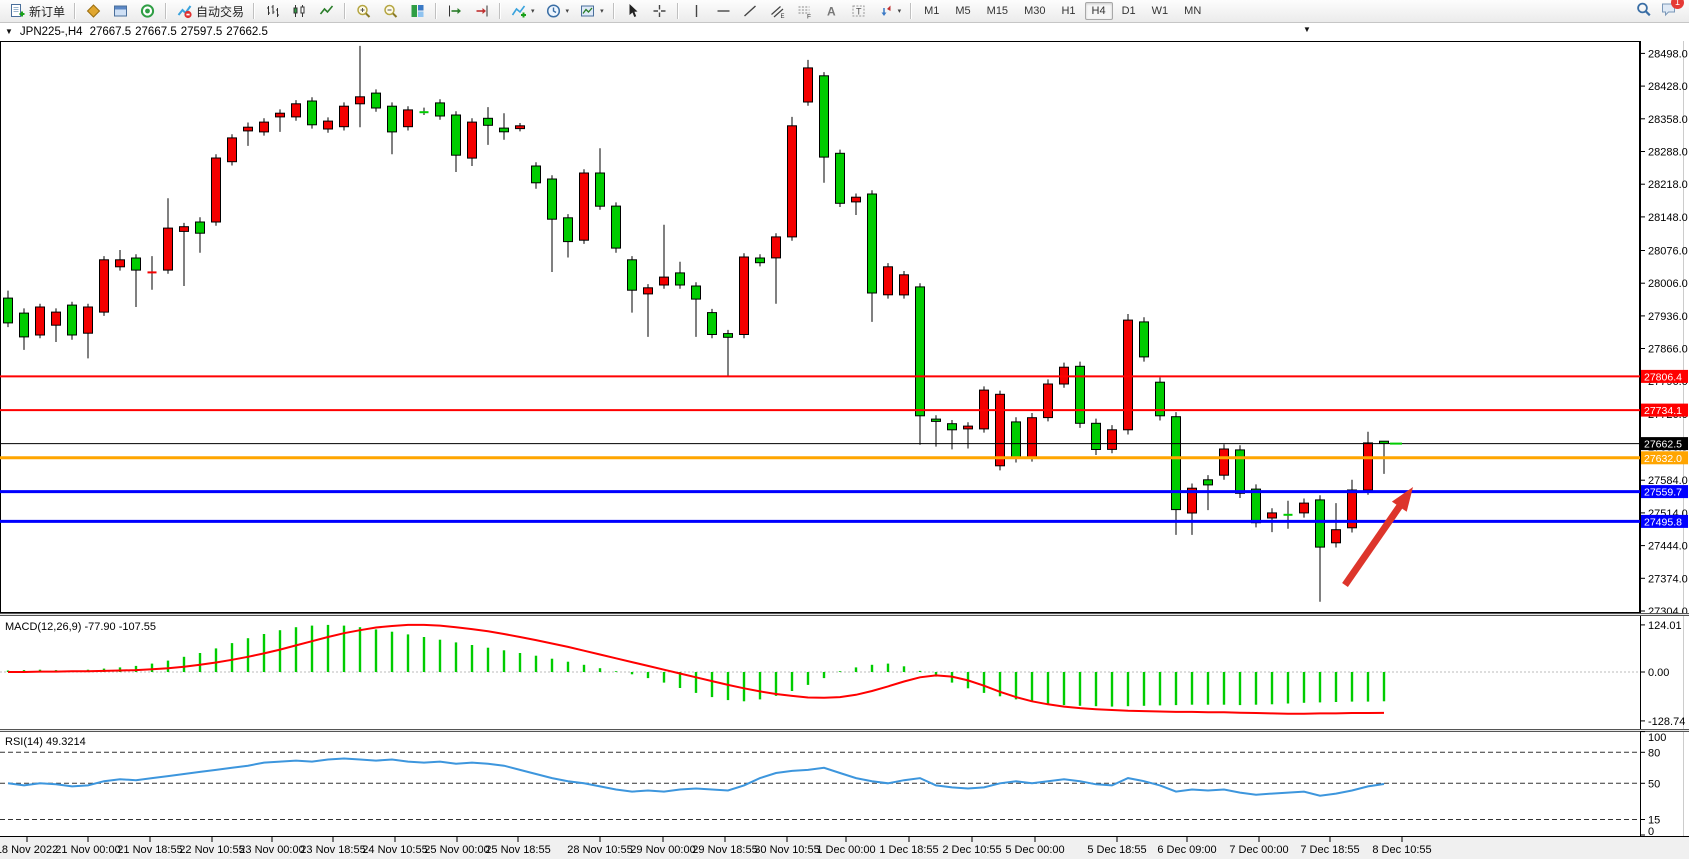 The width and height of the screenshot is (1689, 859). What do you see at coordinates (777, 11) in the screenshot?
I see `channel-button: E` at bounding box center [777, 11].